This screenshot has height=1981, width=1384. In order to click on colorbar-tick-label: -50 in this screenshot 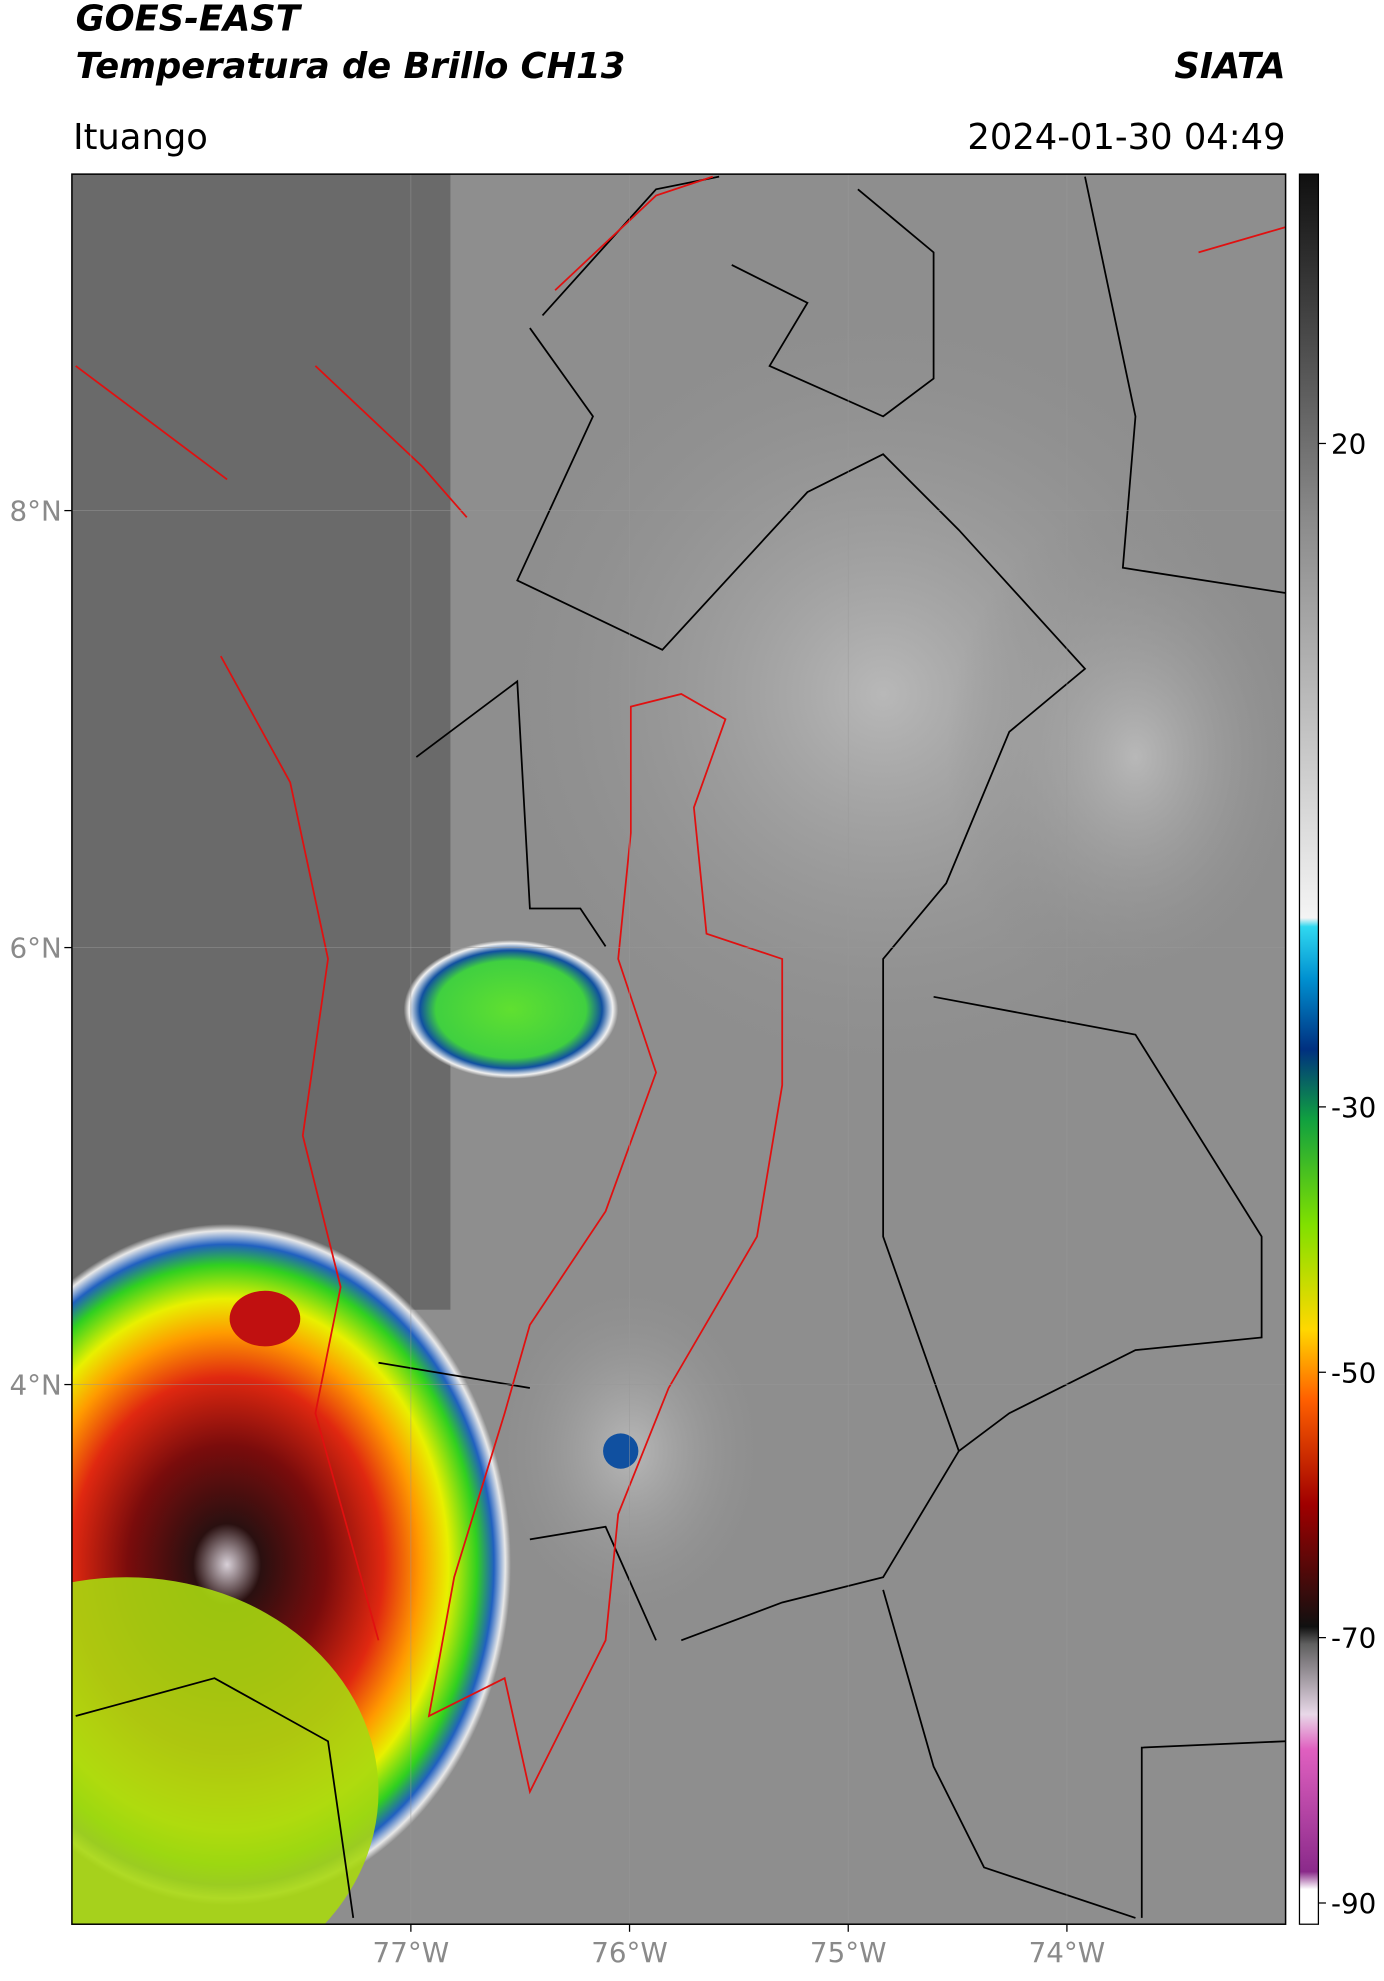, I will do `click(1353, 1372)`.